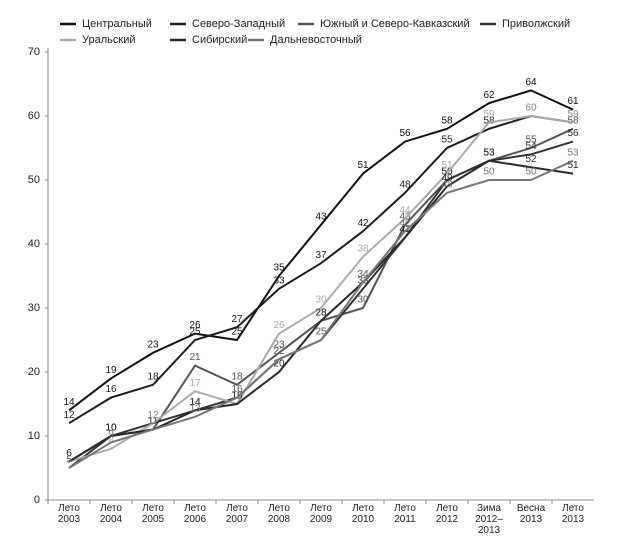  What do you see at coordinates (395, 24) in the screenshot?
I see `legend-label: Южный и Северо-Кавказский` at bounding box center [395, 24].